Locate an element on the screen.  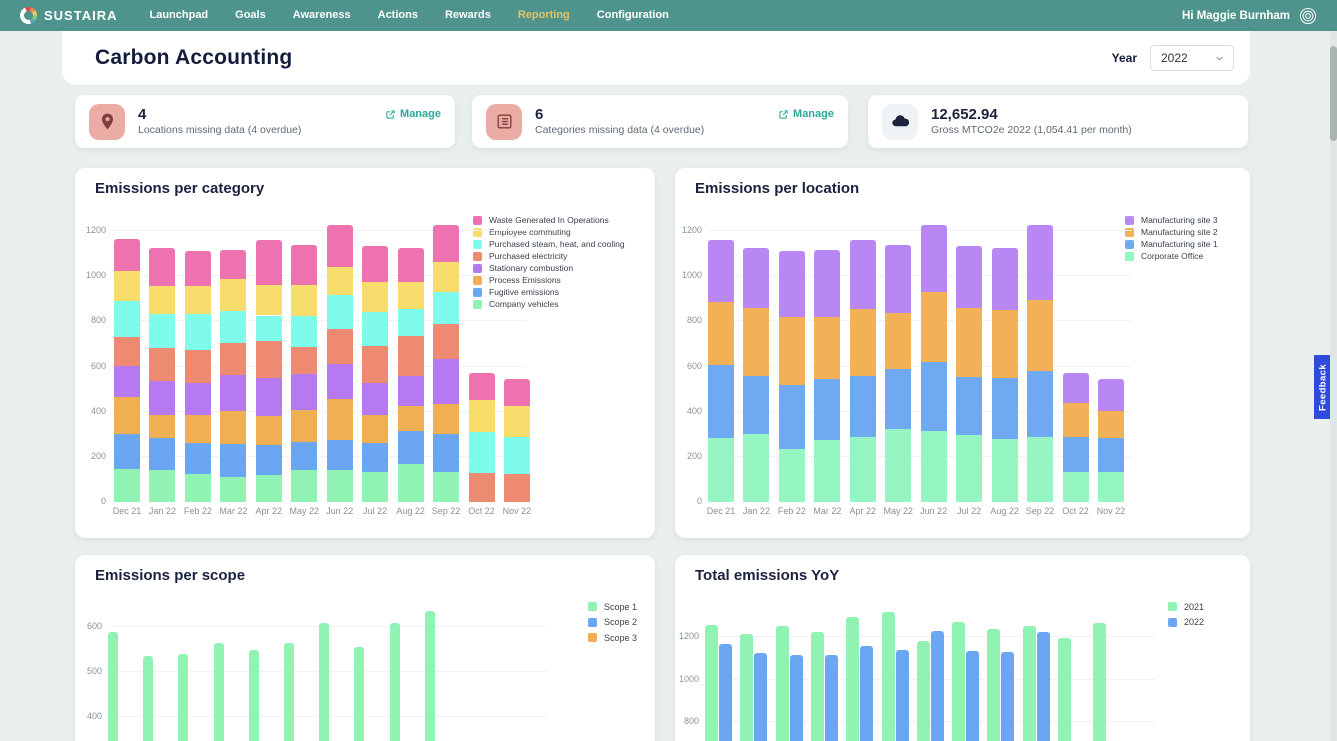
legend-item: 2021 is located at coordinates (1186, 607).